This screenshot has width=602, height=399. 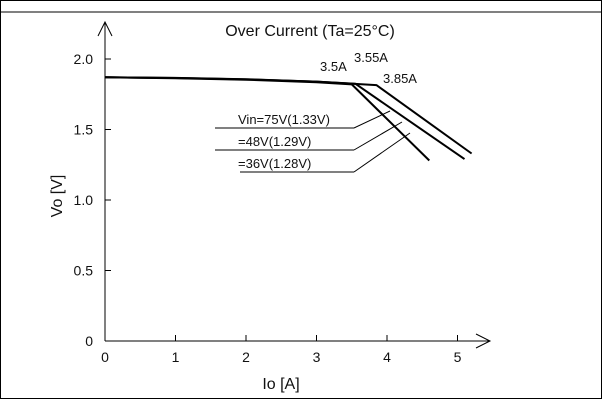 What do you see at coordinates (89, 341) in the screenshot?
I see `y-tick-label: 0` at bounding box center [89, 341].